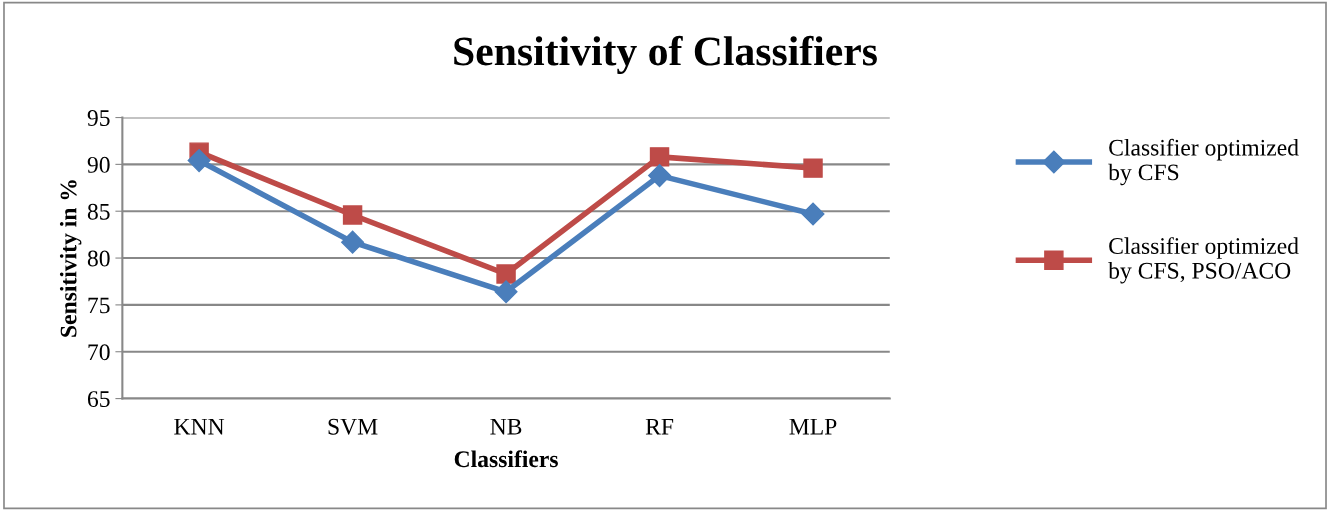 This screenshot has width=1330, height=511. What do you see at coordinates (665, 55) in the screenshot?
I see `chart-title: Sensitivity of Classifiers` at bounding box center [665, 55].